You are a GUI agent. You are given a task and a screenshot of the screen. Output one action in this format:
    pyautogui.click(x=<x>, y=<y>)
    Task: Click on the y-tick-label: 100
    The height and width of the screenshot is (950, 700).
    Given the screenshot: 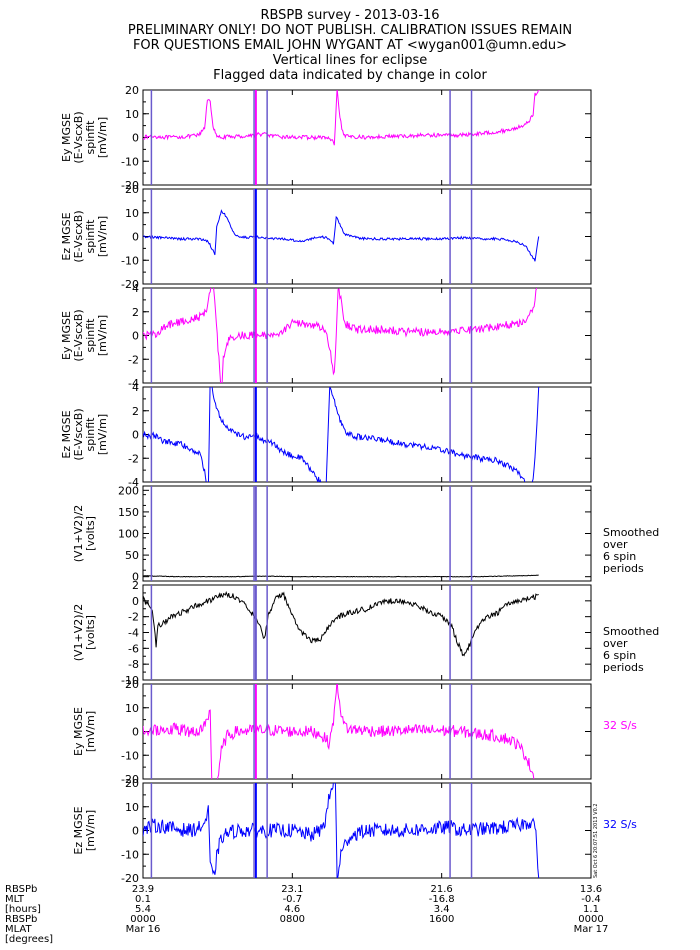 What is the action you would take?
    pyautogui.click(x=128, y=534)
    